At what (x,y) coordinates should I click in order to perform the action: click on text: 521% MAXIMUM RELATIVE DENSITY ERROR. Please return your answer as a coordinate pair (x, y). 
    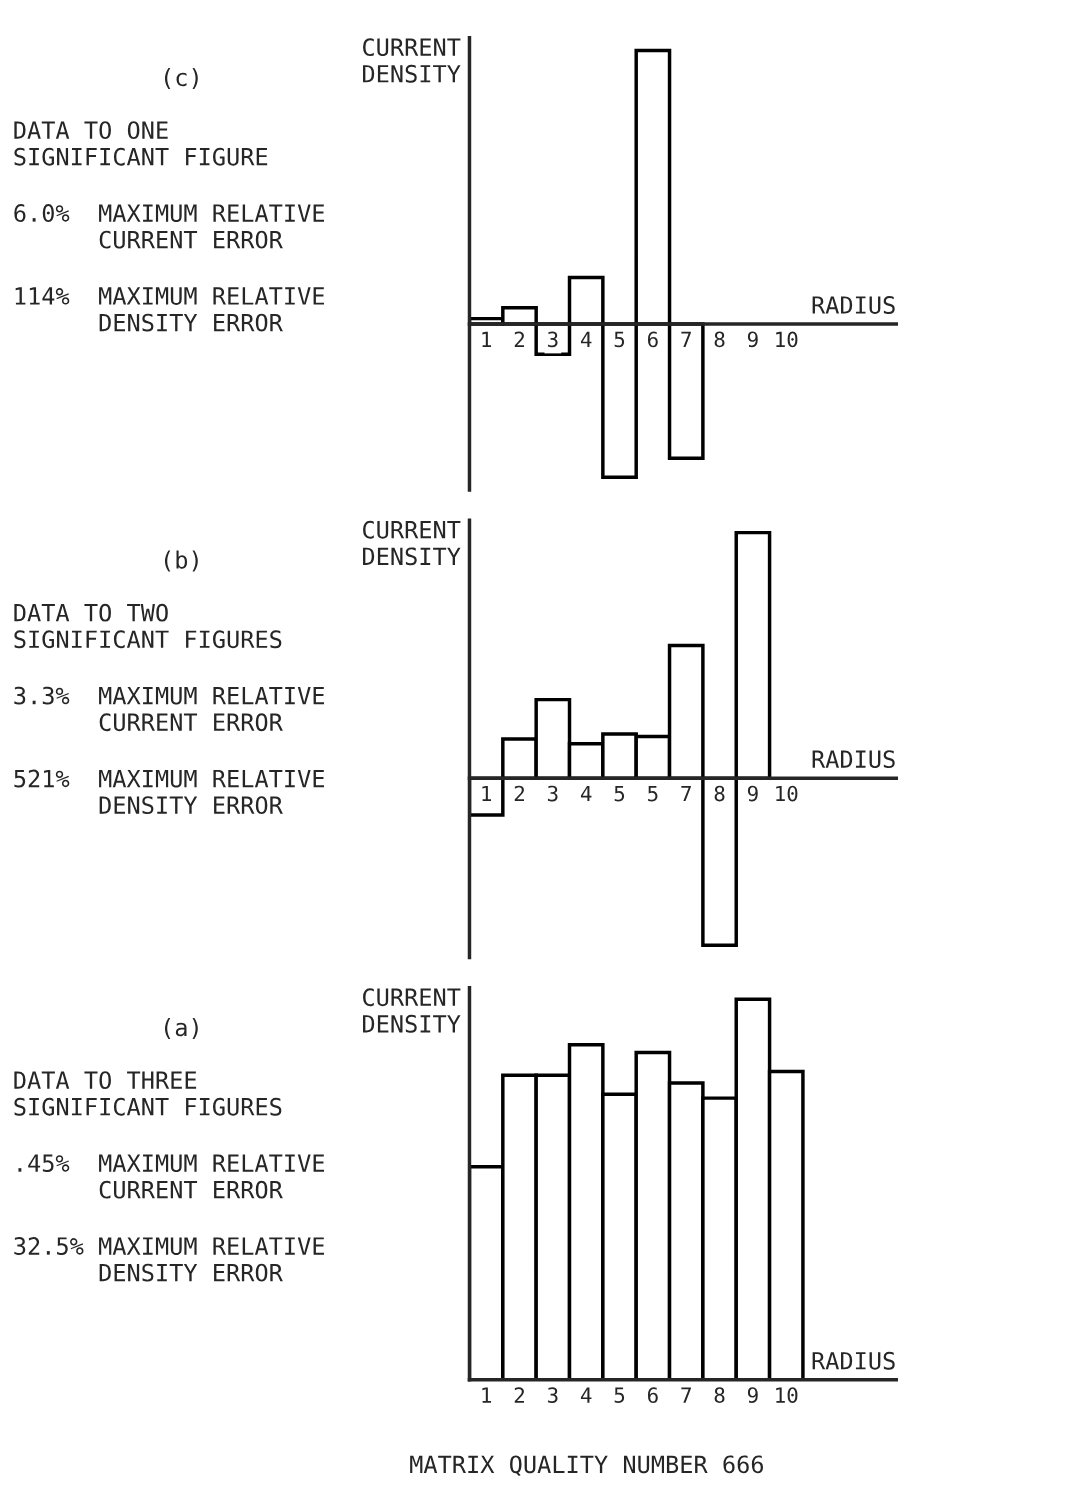
    Looking at the image, I should click on (169, 792).